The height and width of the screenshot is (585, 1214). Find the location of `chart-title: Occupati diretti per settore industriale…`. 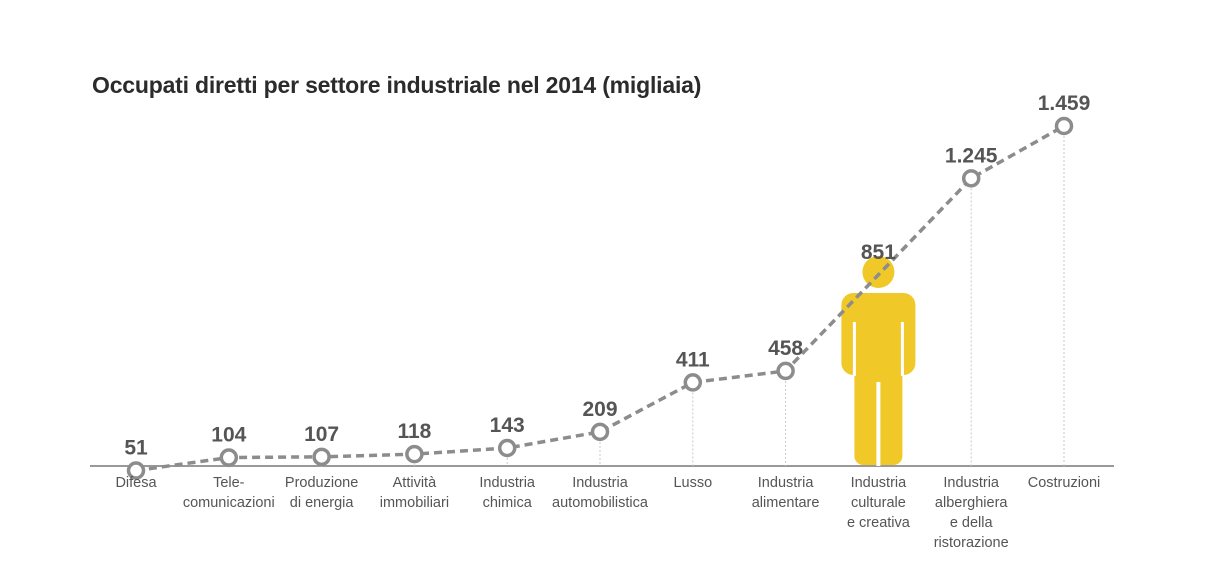

chart-title: Occupati diretti per settore industriale… is located at coordinates (397, 85).